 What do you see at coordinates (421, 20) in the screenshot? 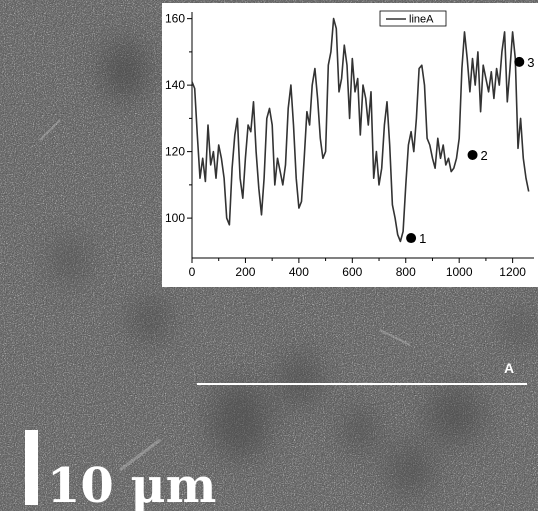
I see `legend-label: lineA` at bounding box center [421, 20].